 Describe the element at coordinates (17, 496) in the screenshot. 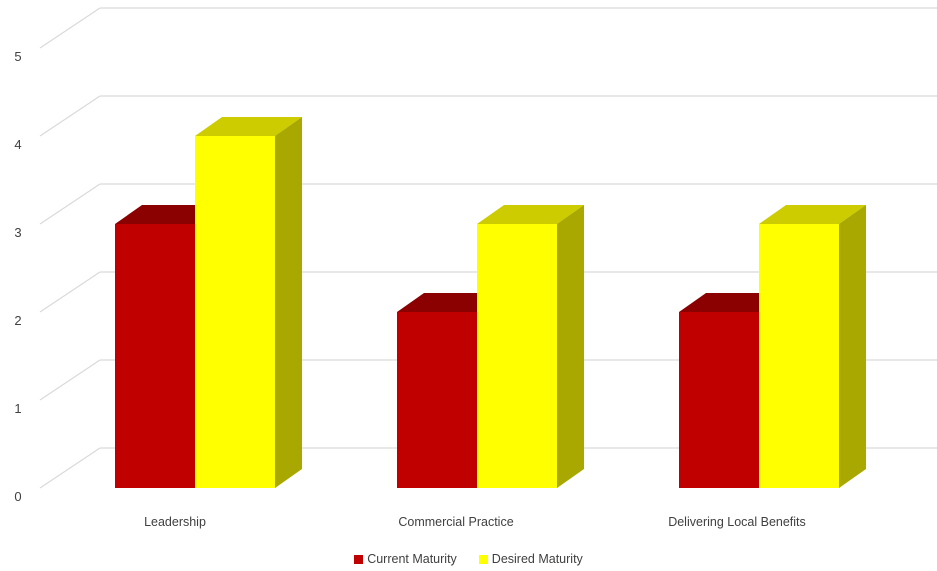

I see `y-tick-label: 0` at that location.